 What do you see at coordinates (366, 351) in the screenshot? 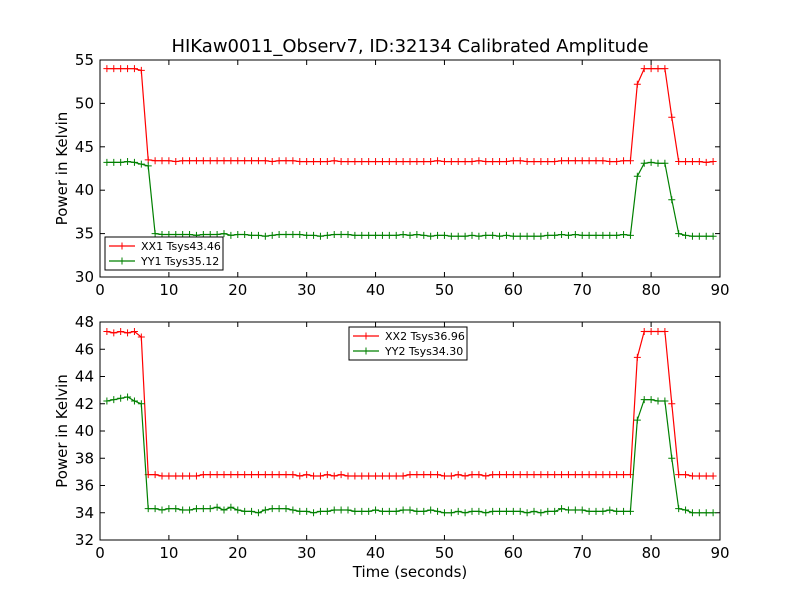
I see `legend-marker` at bounding box center [366, 351].